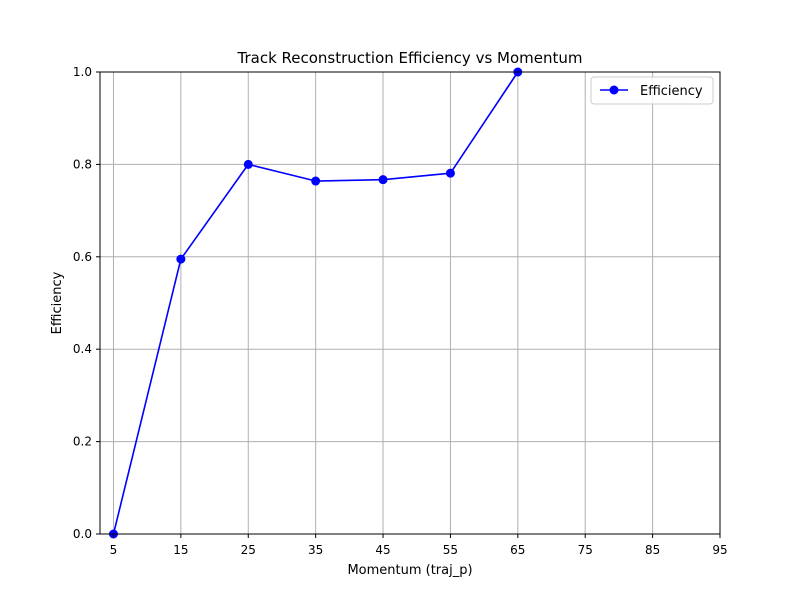 Image resolution: width=800 pixels, height=600 pixels. I want to click on legend: Efficiency, so click(652, 90).